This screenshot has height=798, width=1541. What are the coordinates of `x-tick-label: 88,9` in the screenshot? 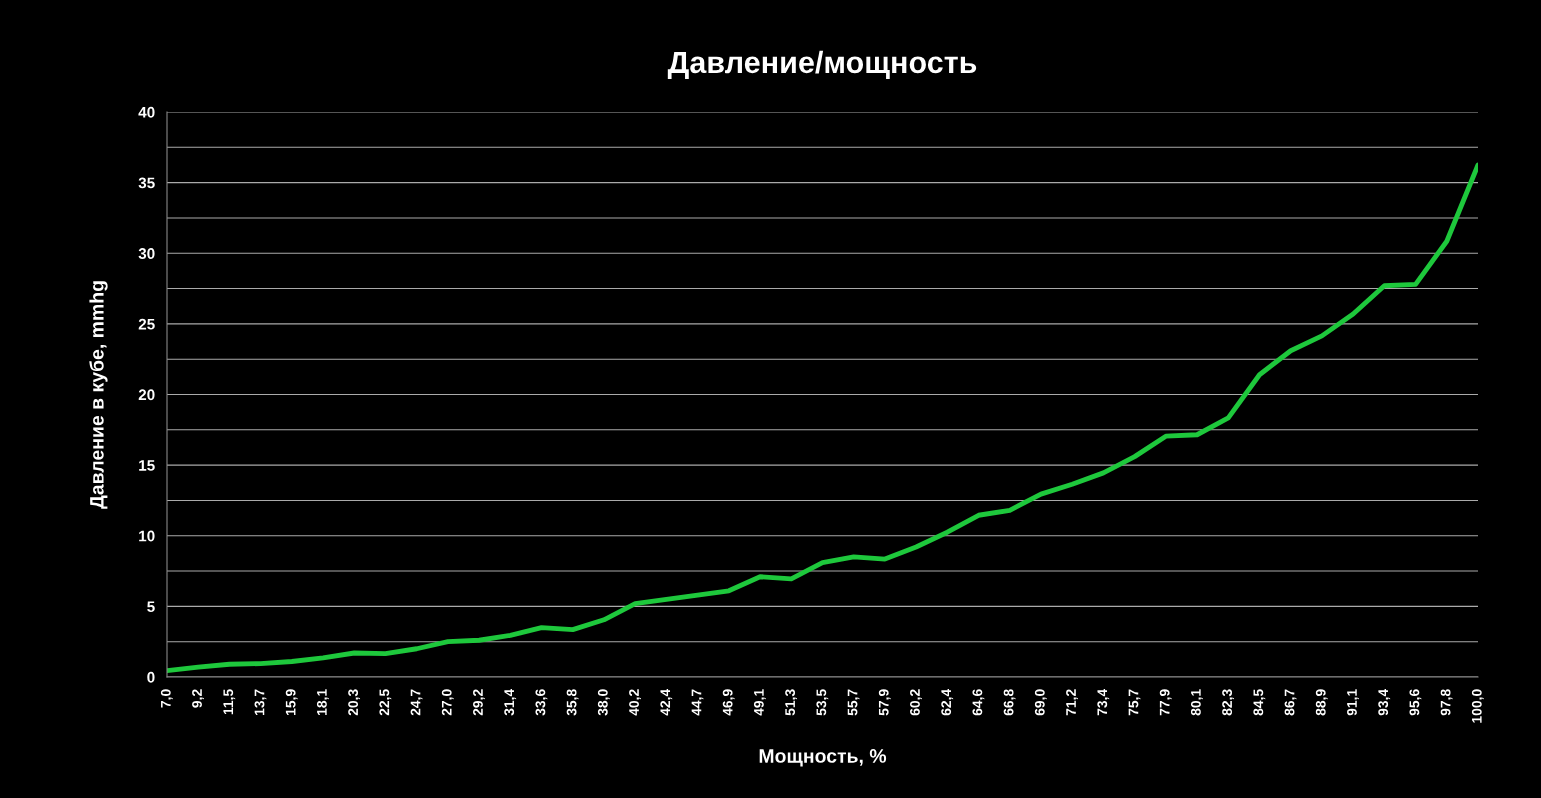 It's located at (1321, 702).